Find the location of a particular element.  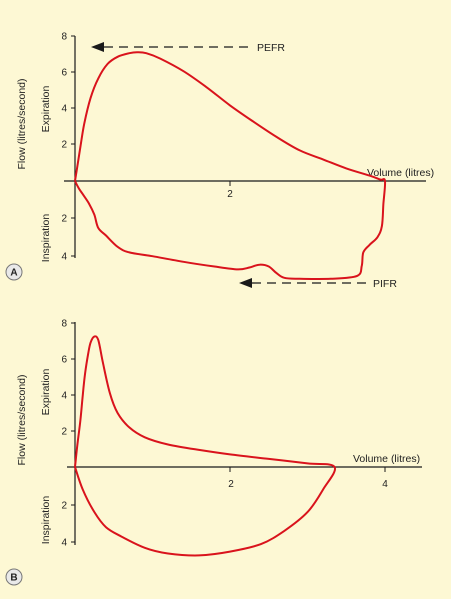

panel-a-badge-circle is located at coordinates (14, 272).